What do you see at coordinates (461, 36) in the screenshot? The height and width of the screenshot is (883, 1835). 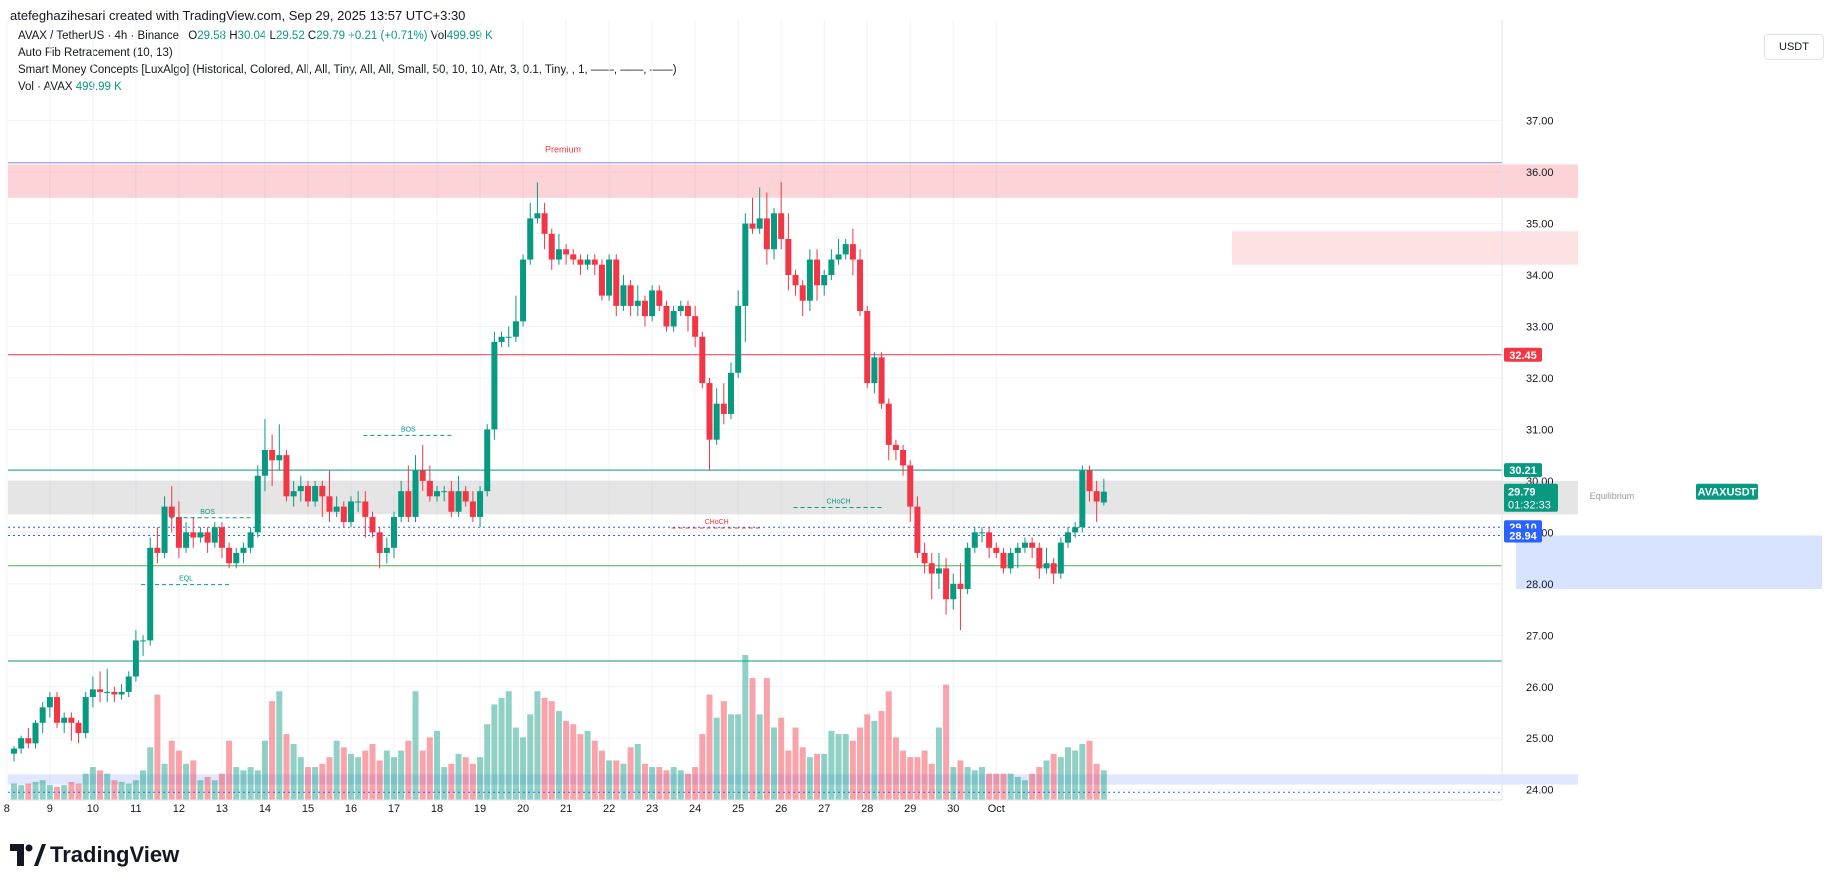 I see `volume-readout: Vol499.99 K` at bounding box center [461, 36].